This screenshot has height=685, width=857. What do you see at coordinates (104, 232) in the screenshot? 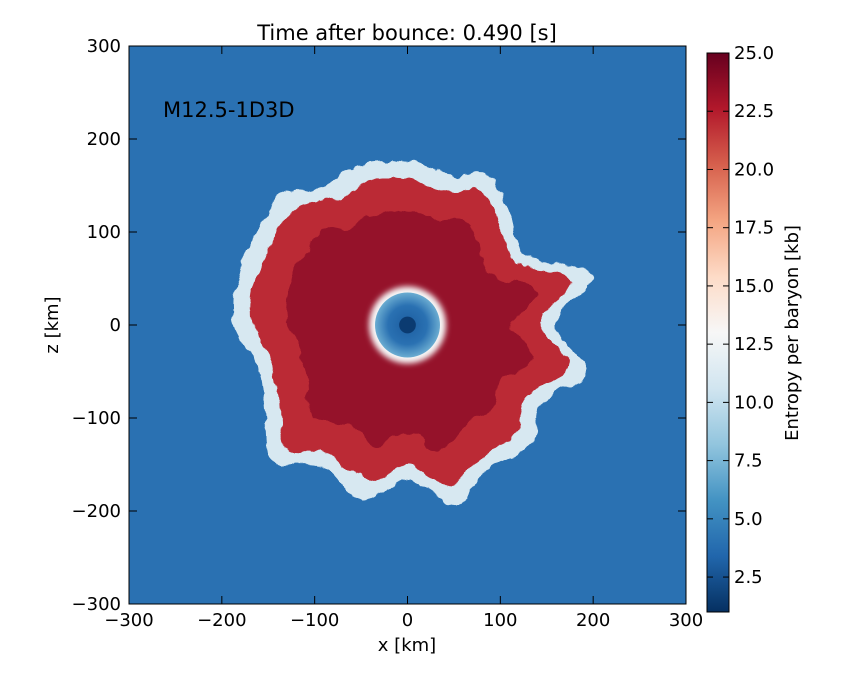
I see `y-tick-label: 100` at bounding box center [104, 232].